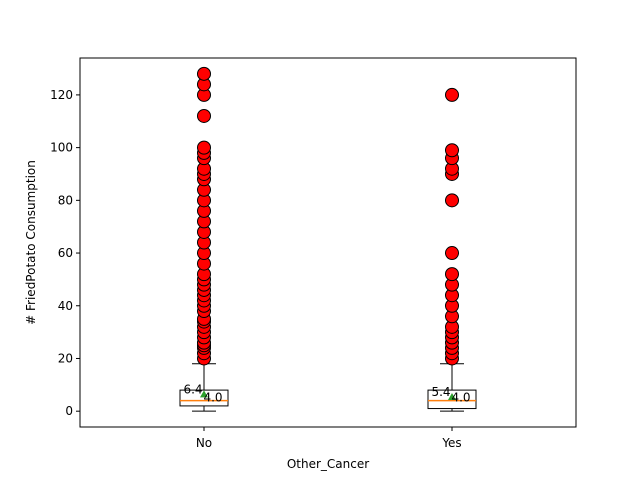 Image resolution: width=640 pixels, height=480 pixels. I want to click on box-yes: 5.4 4.0, so click(452, 249).